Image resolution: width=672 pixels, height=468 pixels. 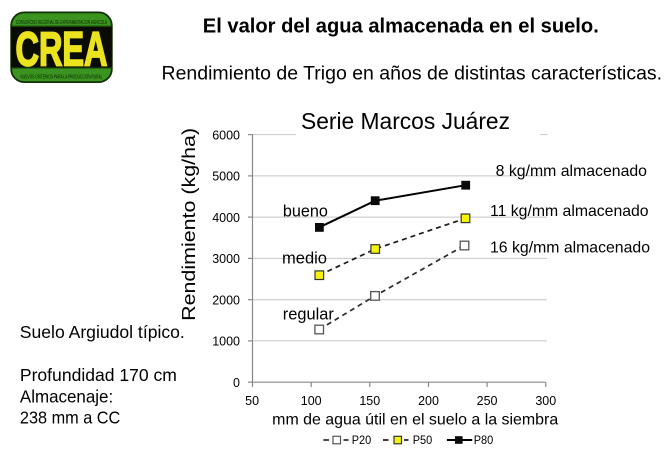 I want to click on svg-text: 50, so click(x=252, y=401).